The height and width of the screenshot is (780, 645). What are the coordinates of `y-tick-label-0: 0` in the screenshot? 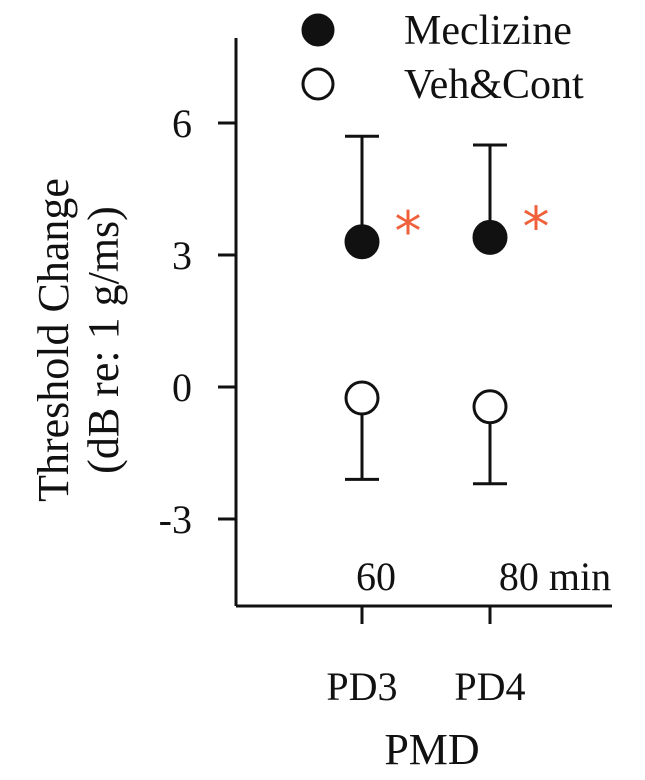 It's located at (182, 387).